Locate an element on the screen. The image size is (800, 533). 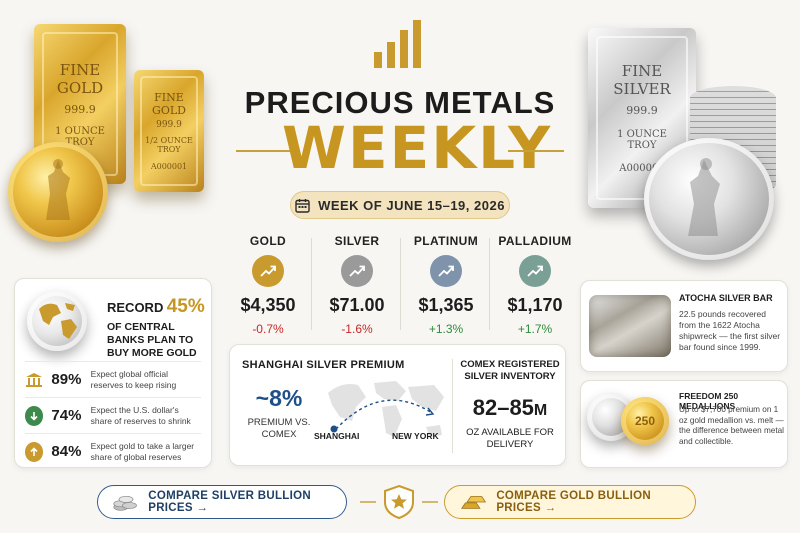
medallion-number: 250 is located at coordinates (645, 421).